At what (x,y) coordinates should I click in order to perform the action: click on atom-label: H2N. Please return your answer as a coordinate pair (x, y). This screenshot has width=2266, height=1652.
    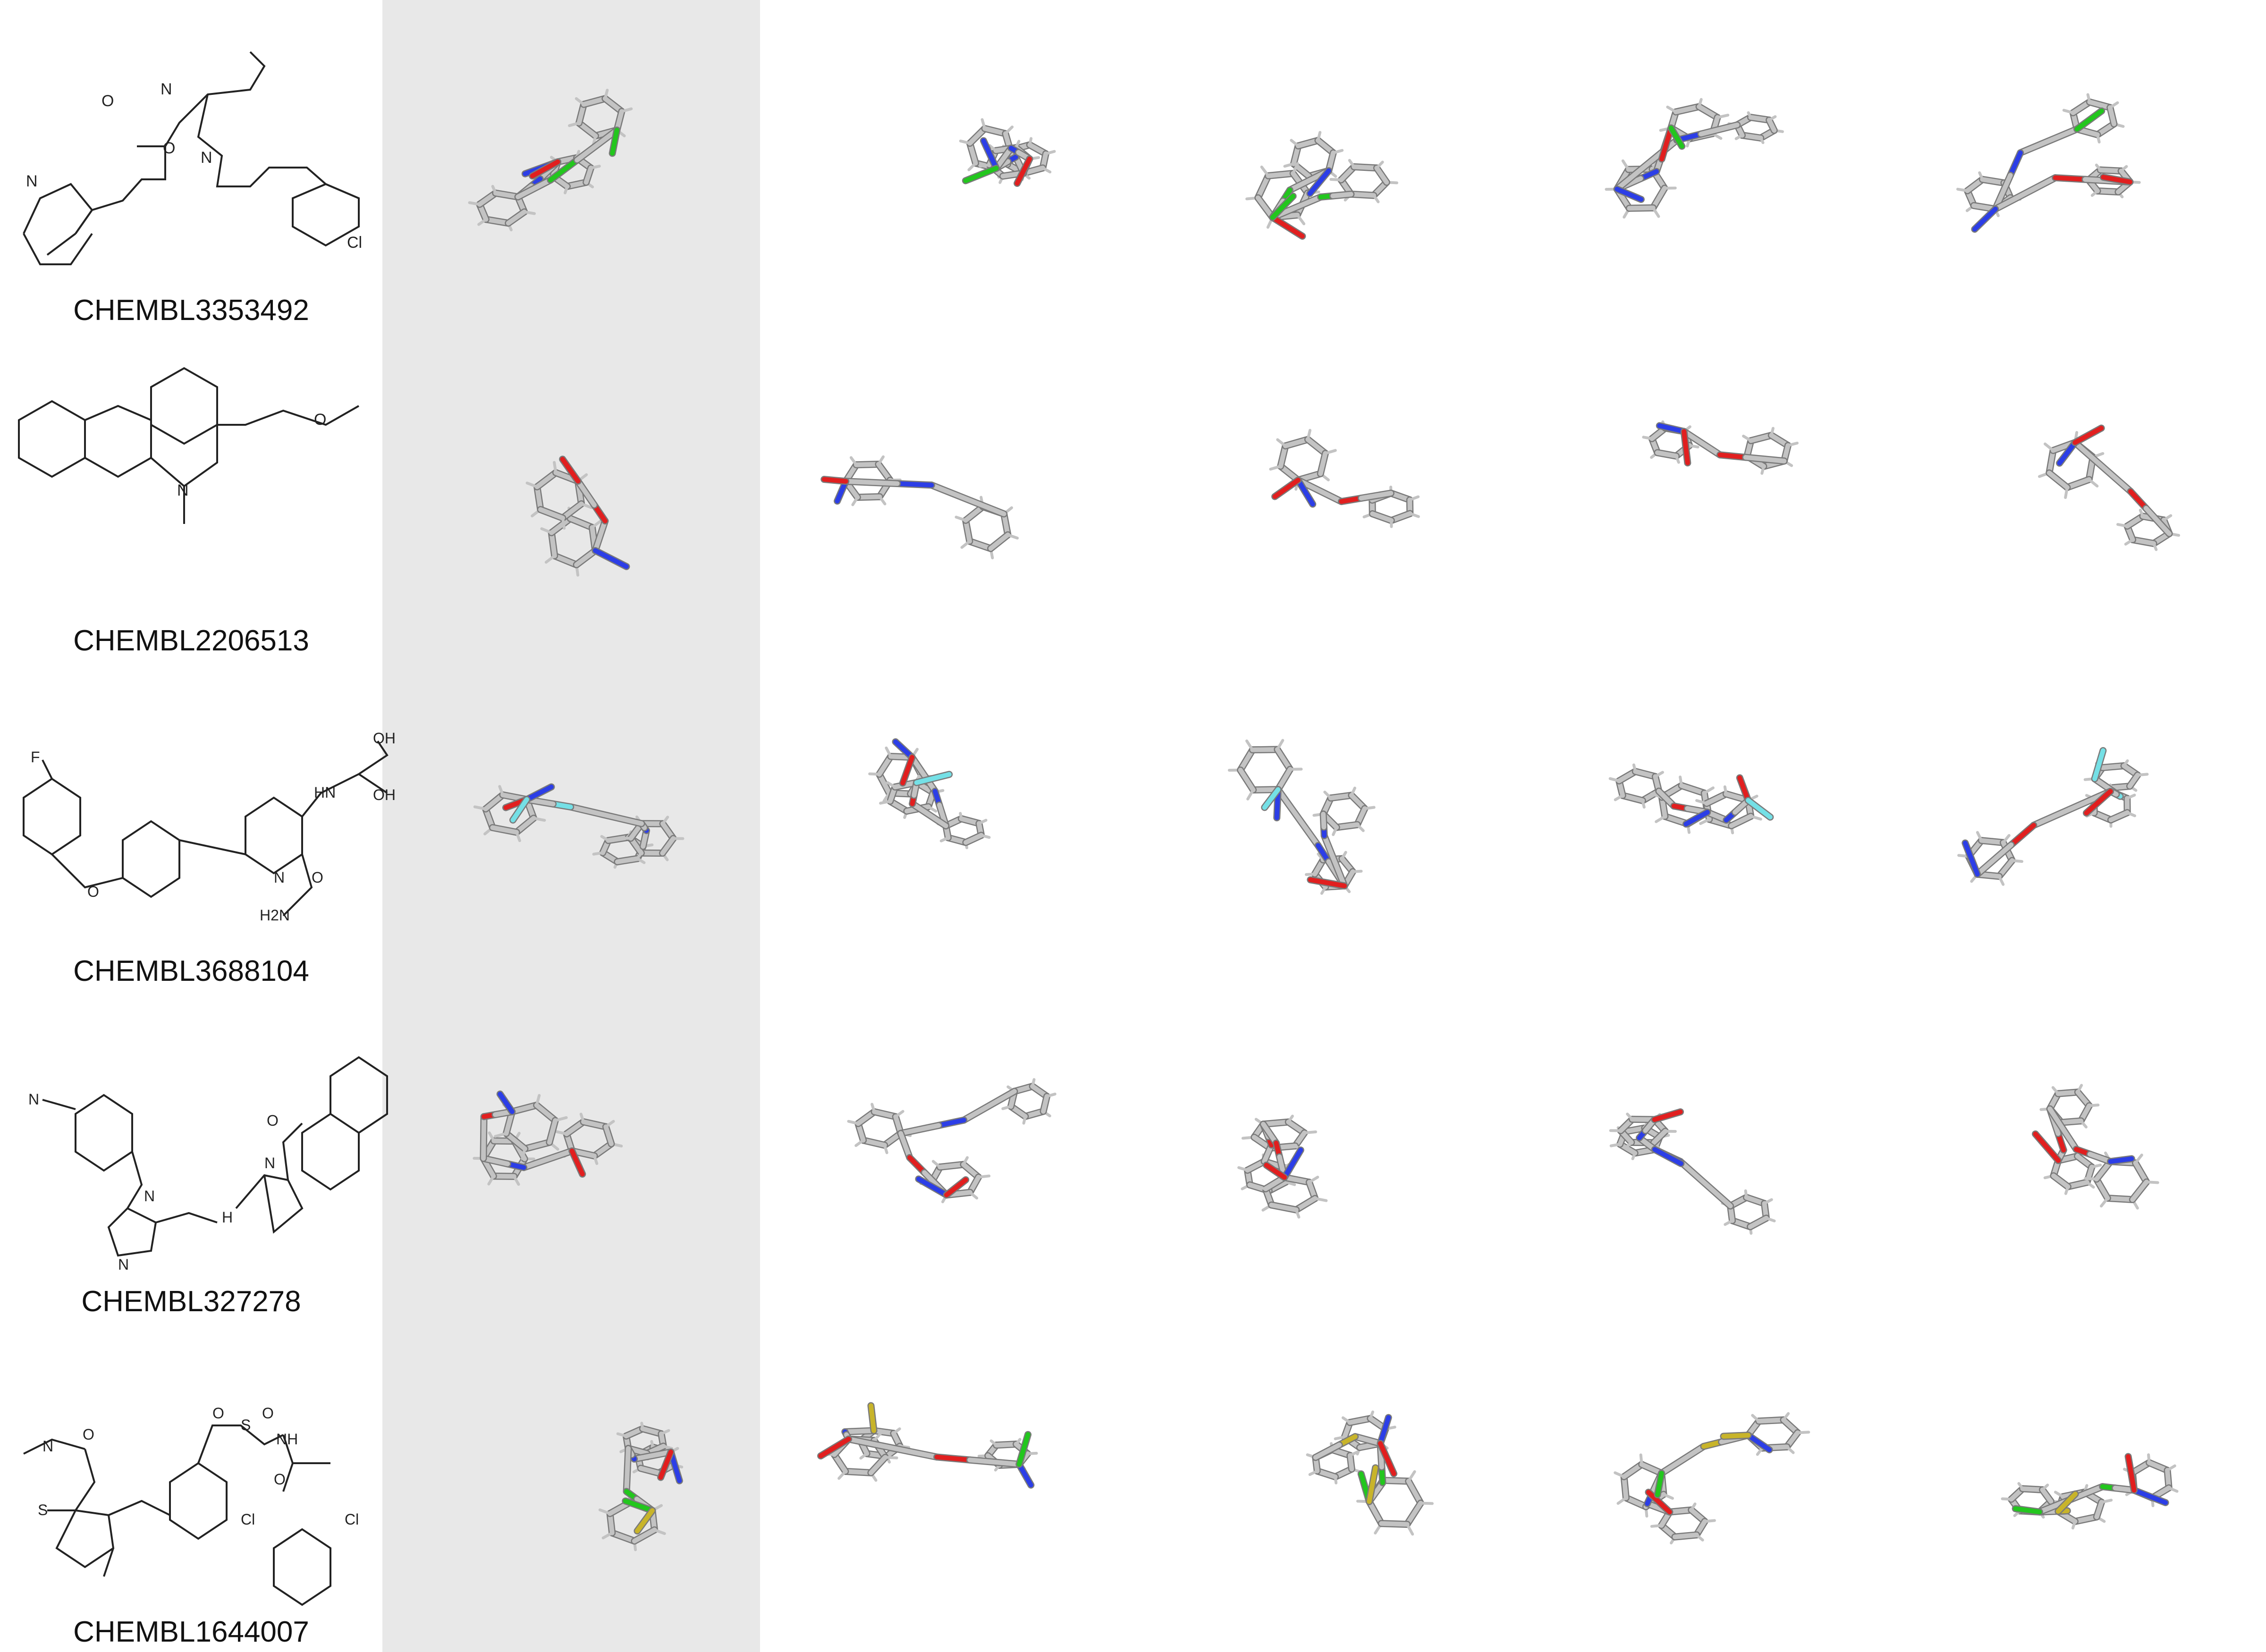
    Looking at the image, I should click on (275, 915).